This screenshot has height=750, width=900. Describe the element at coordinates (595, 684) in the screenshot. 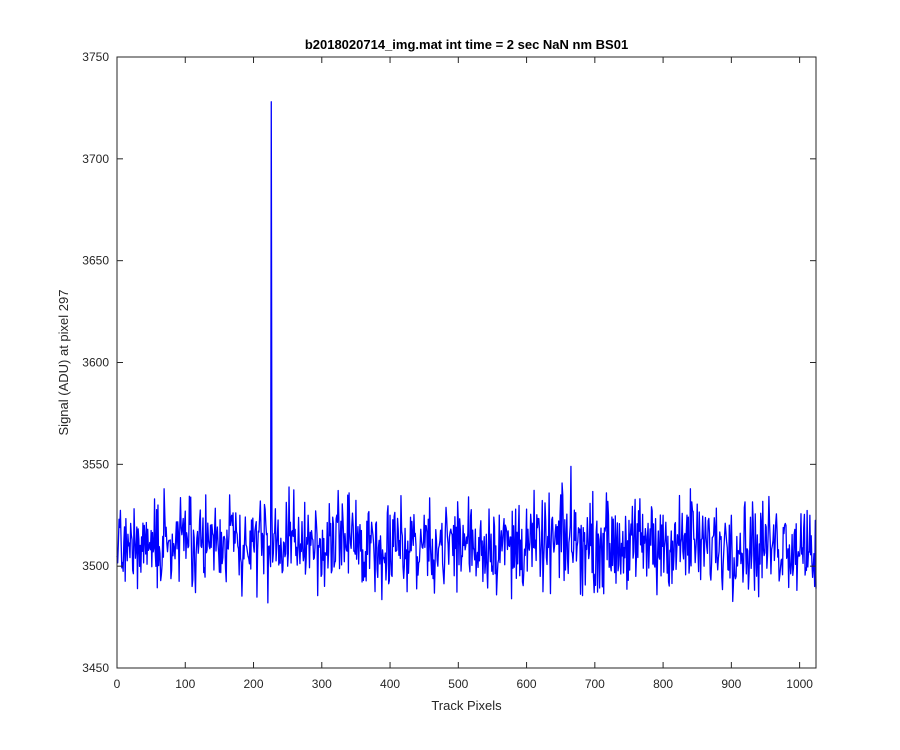

I see `x-tick-label: 700` at that location.